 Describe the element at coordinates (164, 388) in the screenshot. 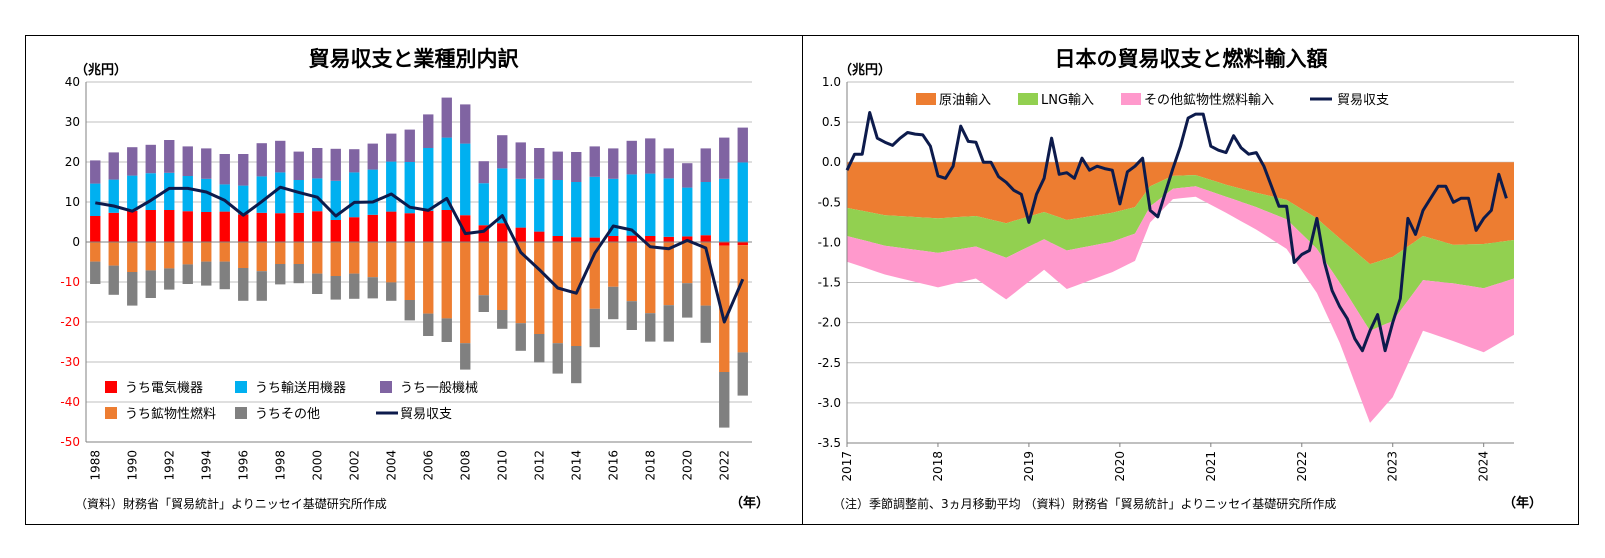

I see `legend-label: うち電気機器` at that location.